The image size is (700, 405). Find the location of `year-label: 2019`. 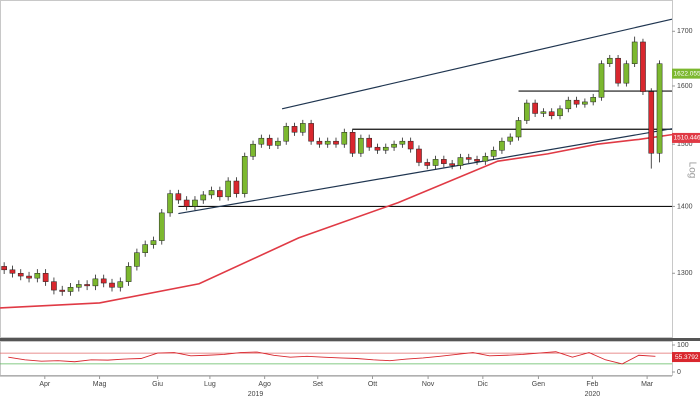

year-label: 2019 is located at coordinates (256, 394).